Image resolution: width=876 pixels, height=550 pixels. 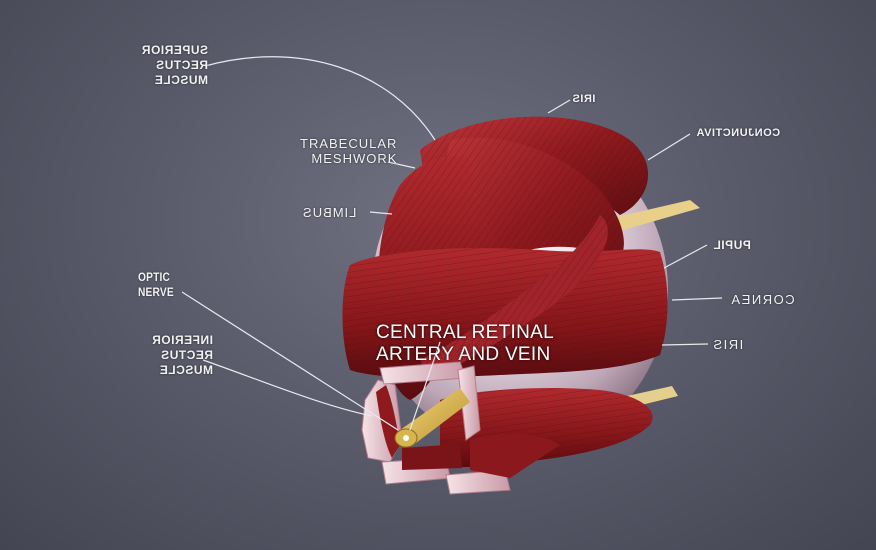 What do you see at coordinates (287, 388) in the screenshot?
I see `leader-inferior-rectus` at bounding box center [287, 388].